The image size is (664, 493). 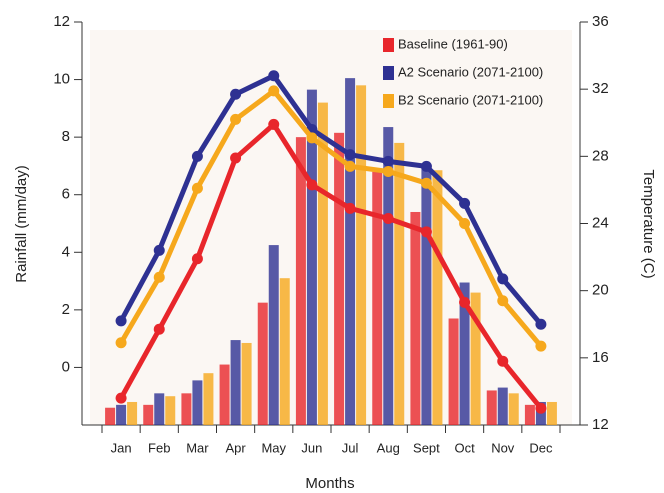 What do you see at coordinates (66, 194) in the screenshot?
I see `y-tick-label: 6` at bounding box center [66, 194].